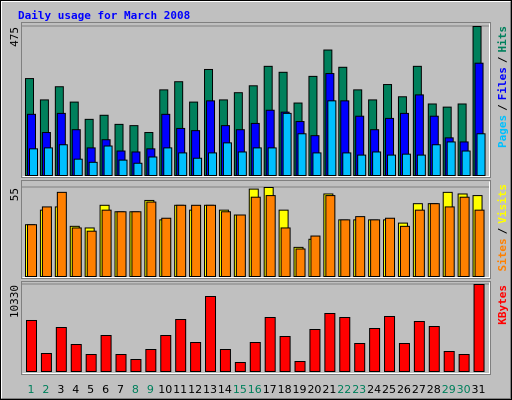 The width and height of the screenshot is (512, 400). Describe the element at coordinates (165, 389) in the screenshot. I see `x-tick-label: 10` at that location.